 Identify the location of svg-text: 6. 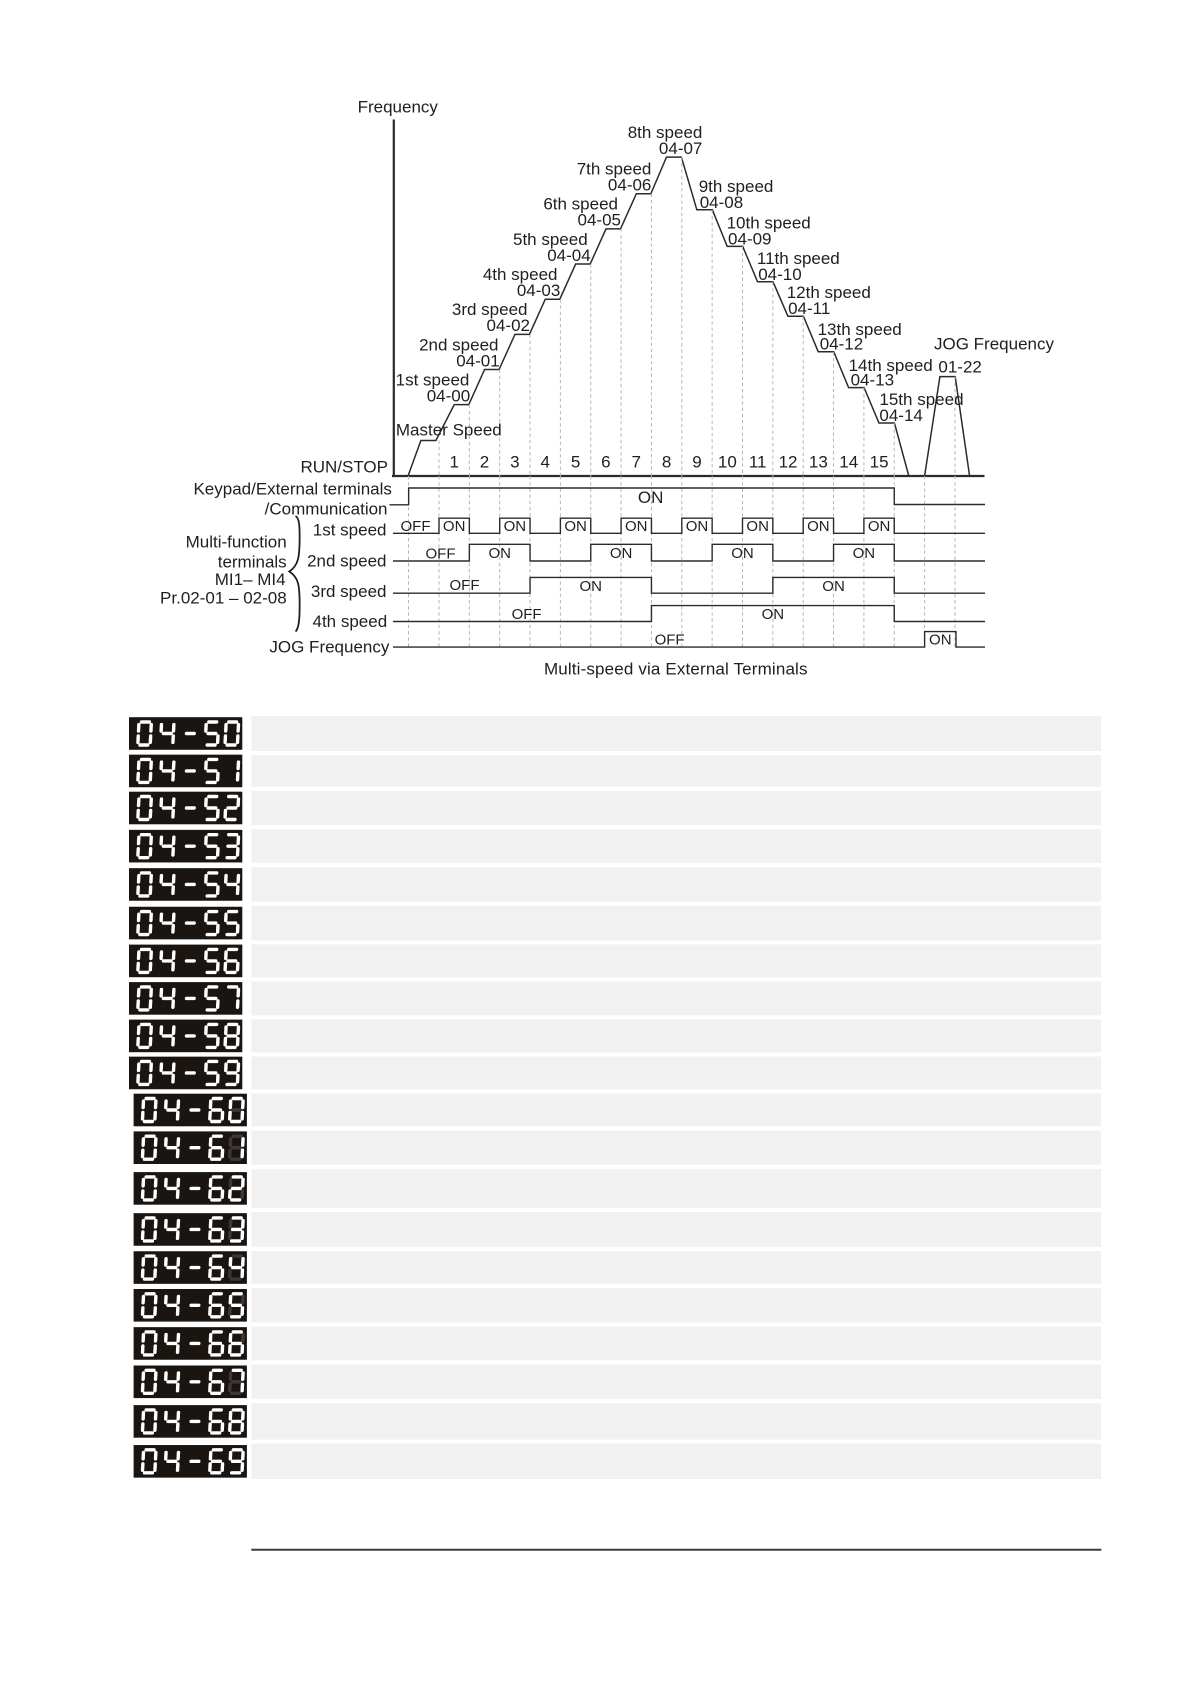
(605, 461).